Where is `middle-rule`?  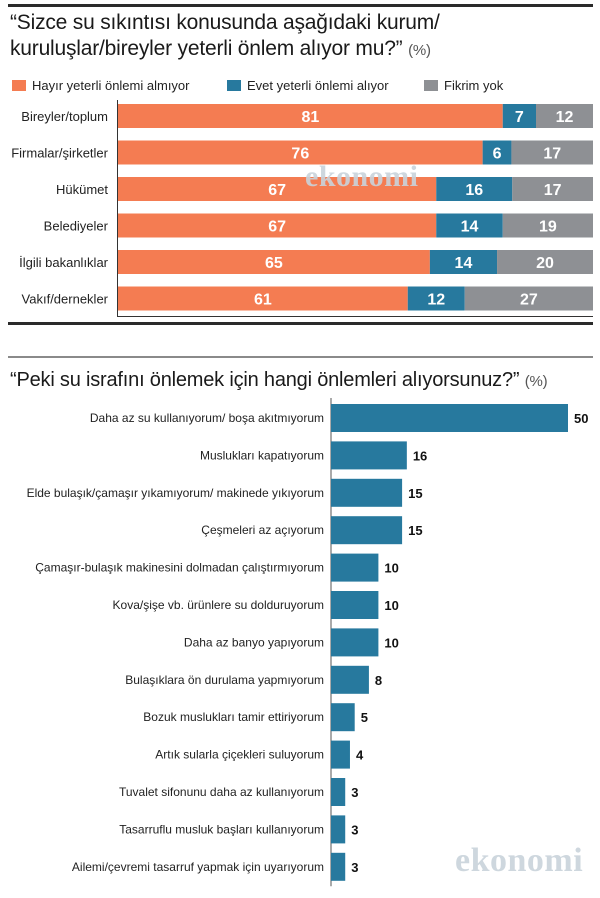
middle-rule is located at coordinates (300, 357).